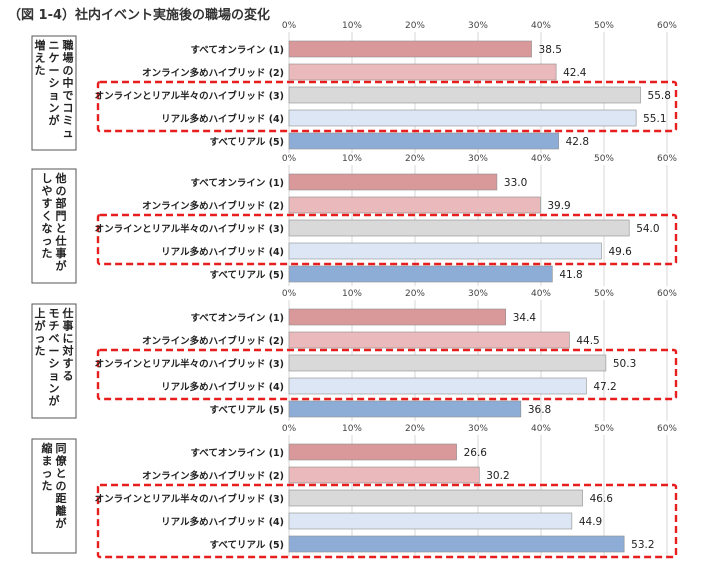 This screenshot has width=720, height=567. Describe the element at coordinates (604, 387) in the screenshot. I see `data-label: 47.2` at that location.